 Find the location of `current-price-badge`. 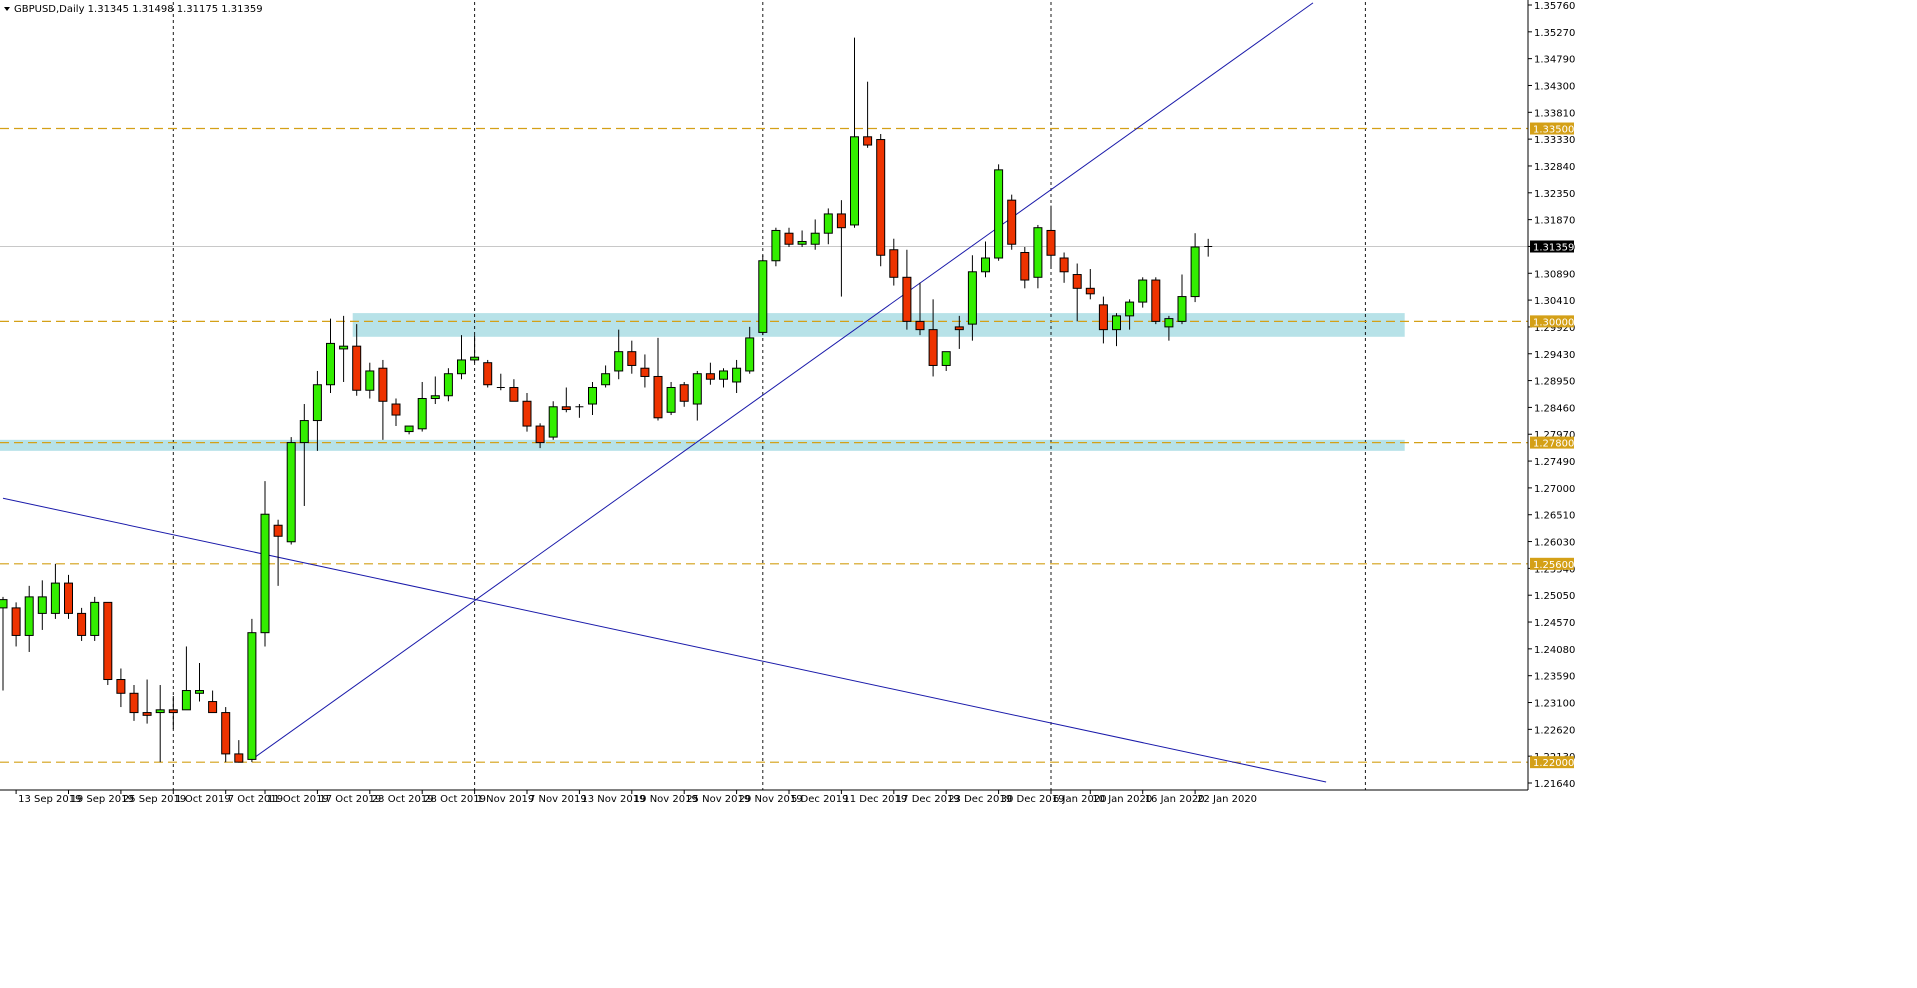

current-price-badge is located at coordinates (1552, 246).